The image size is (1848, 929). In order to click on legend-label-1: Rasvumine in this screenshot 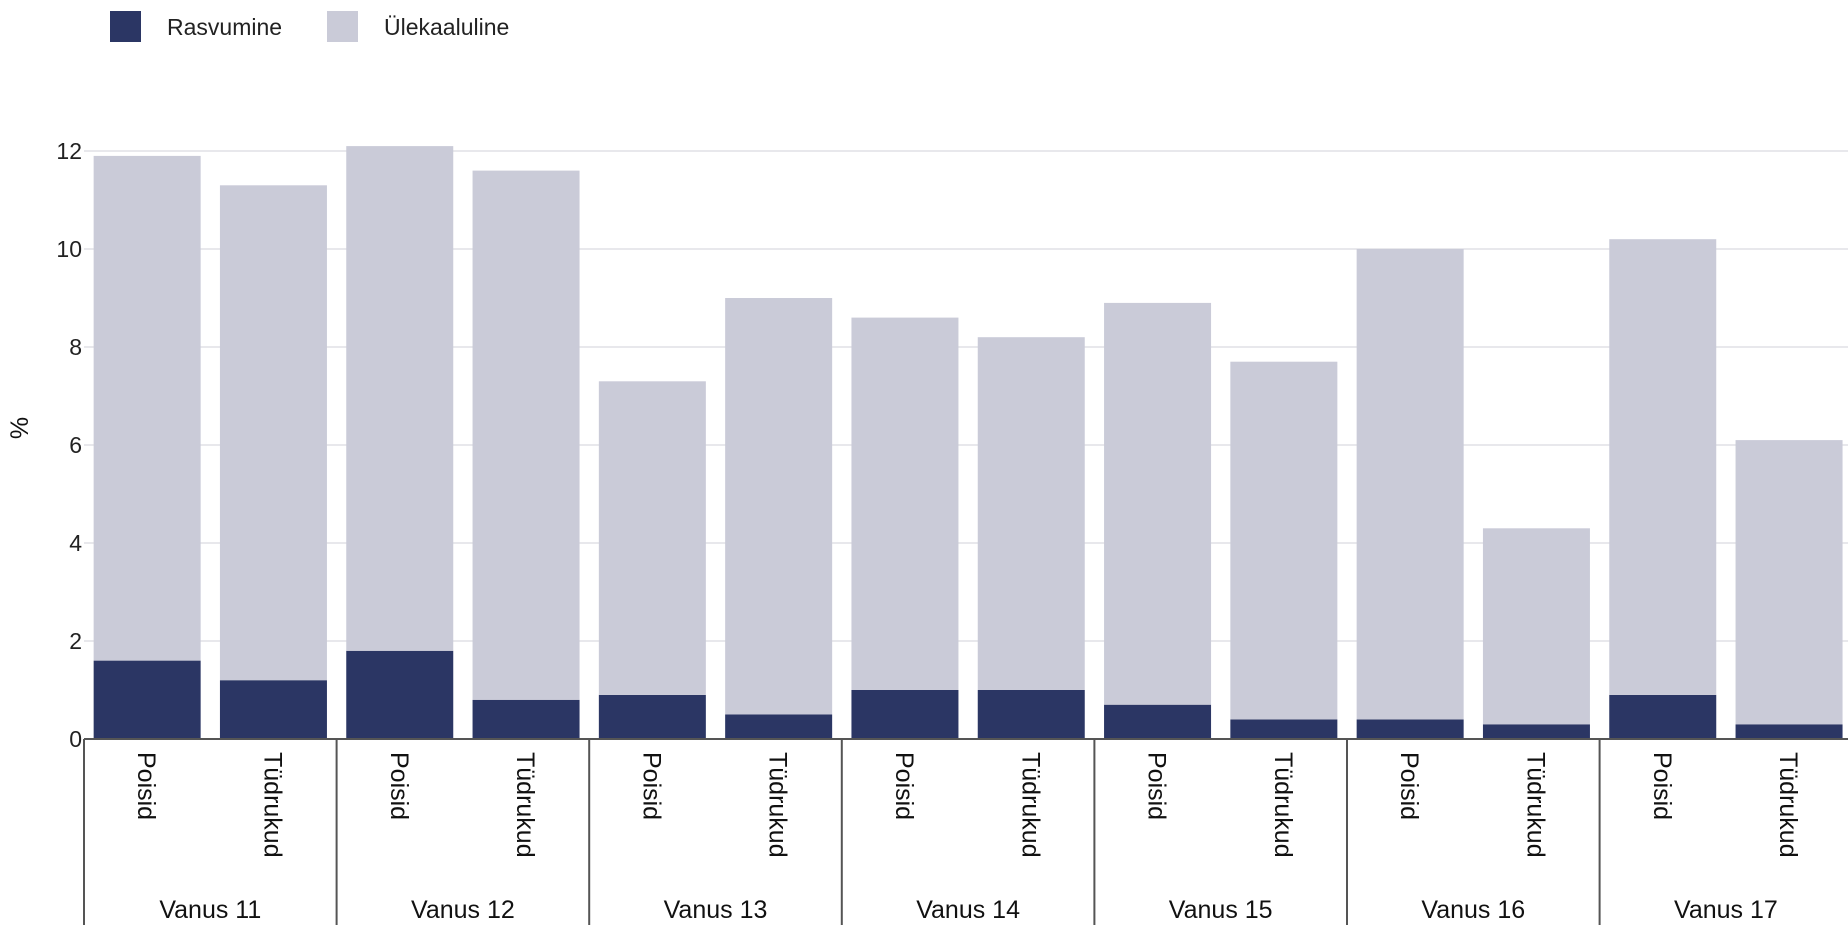, I will do `click(224, 27)`.